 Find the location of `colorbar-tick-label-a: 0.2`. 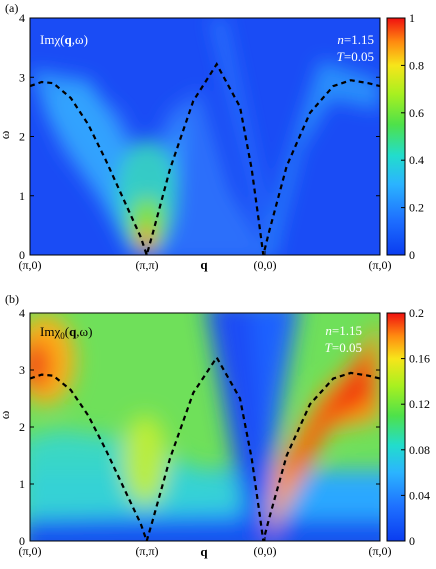

colorbar-tick-label-a: 0.2 is located at coordinates (416, 208).